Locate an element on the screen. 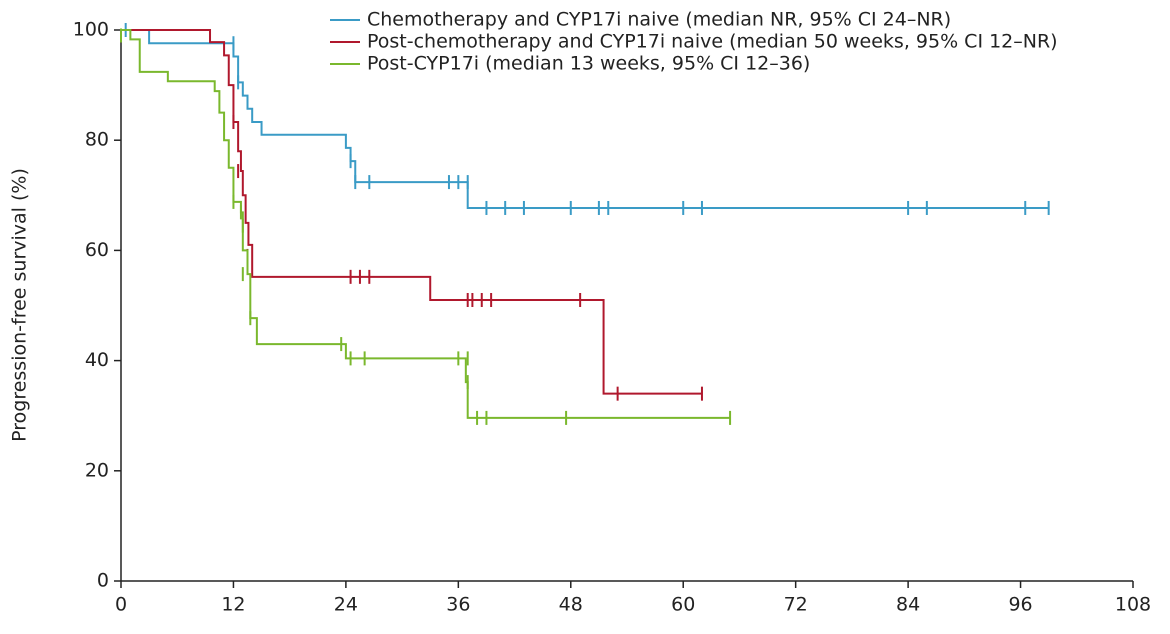  x-tick-label: 12 is located at coordinates (233, 605).